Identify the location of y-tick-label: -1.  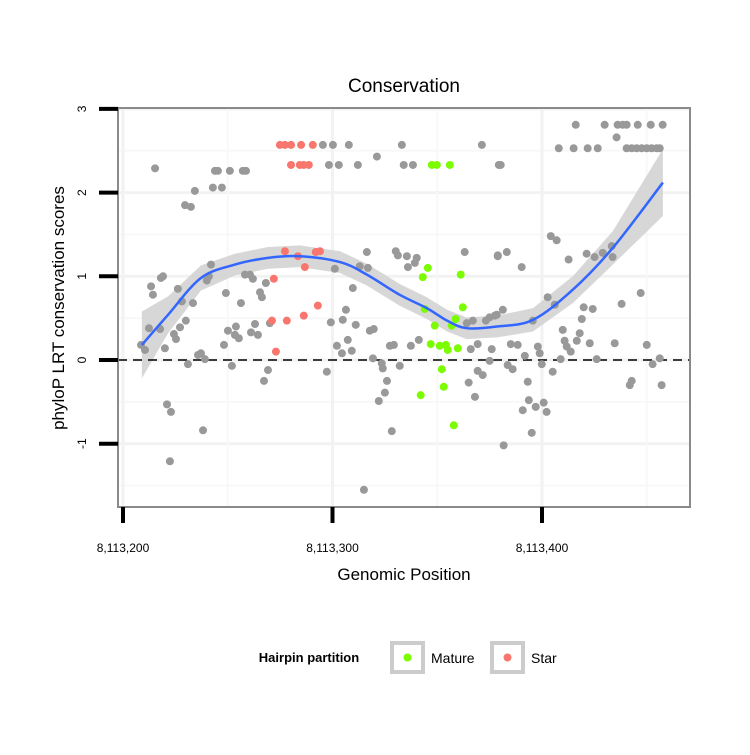
(82, 443).